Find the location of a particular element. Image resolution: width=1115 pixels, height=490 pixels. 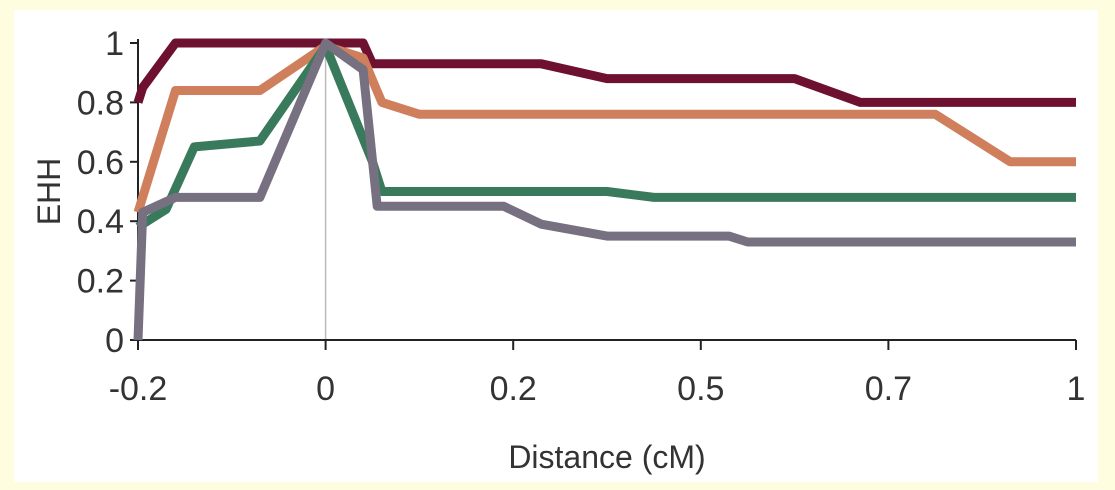

y-tick-label: 0 is located at coordinates (114, 341).